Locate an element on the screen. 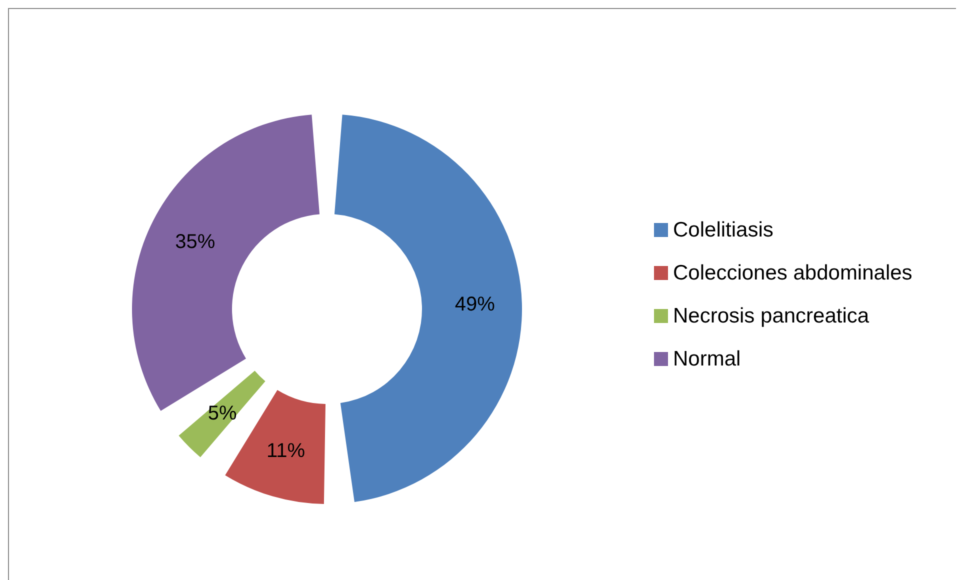 The image size is (958, 580). data-label: 11% is located at coordinates (286, 451).